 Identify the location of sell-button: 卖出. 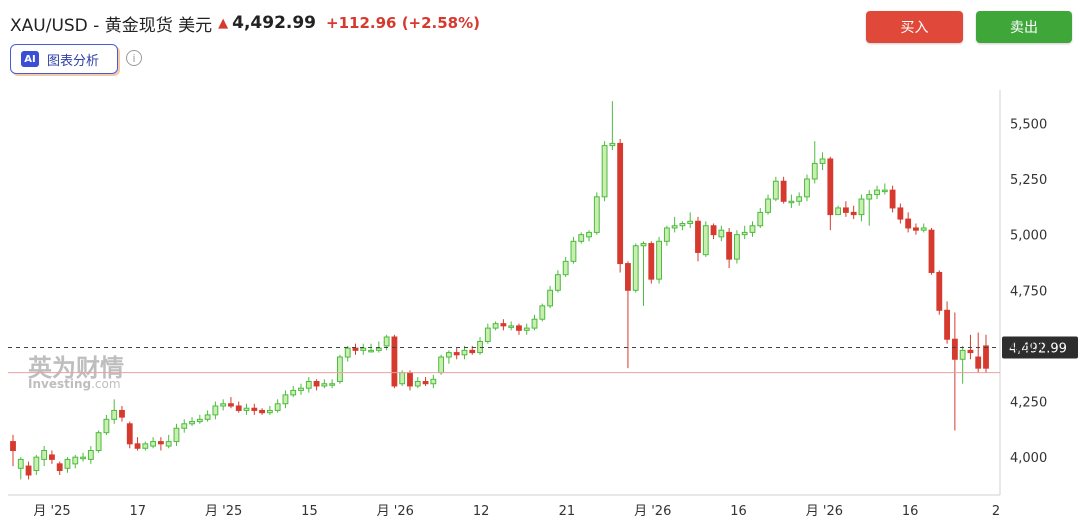
(1024, 27).